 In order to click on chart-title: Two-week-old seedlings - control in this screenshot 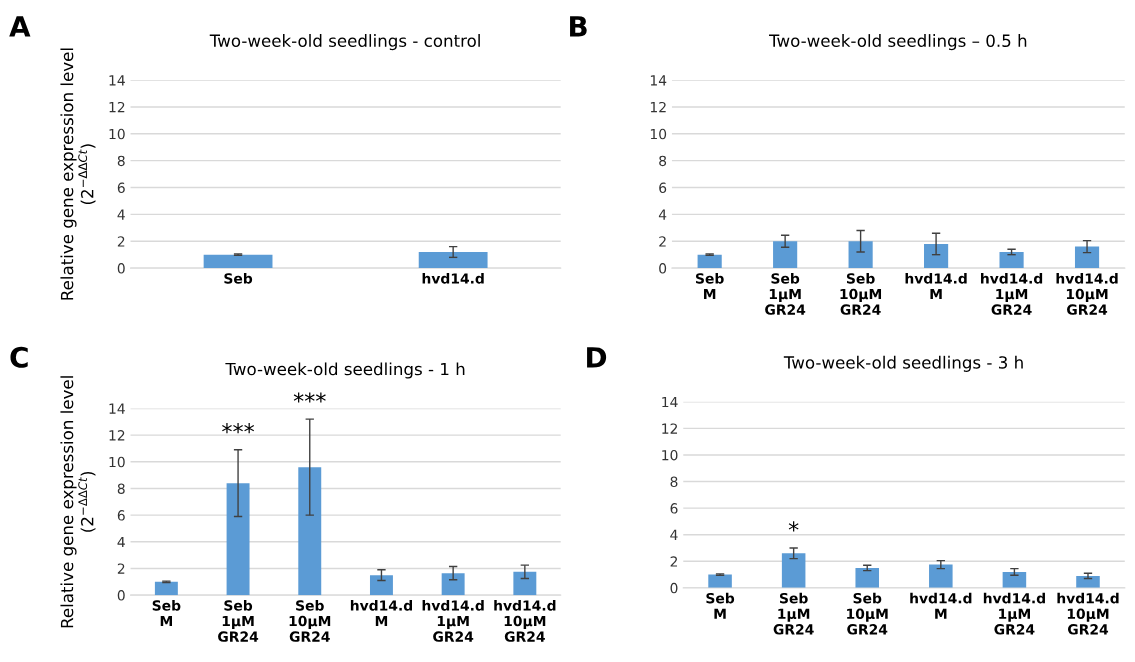, I will do `click(344, 42)`.